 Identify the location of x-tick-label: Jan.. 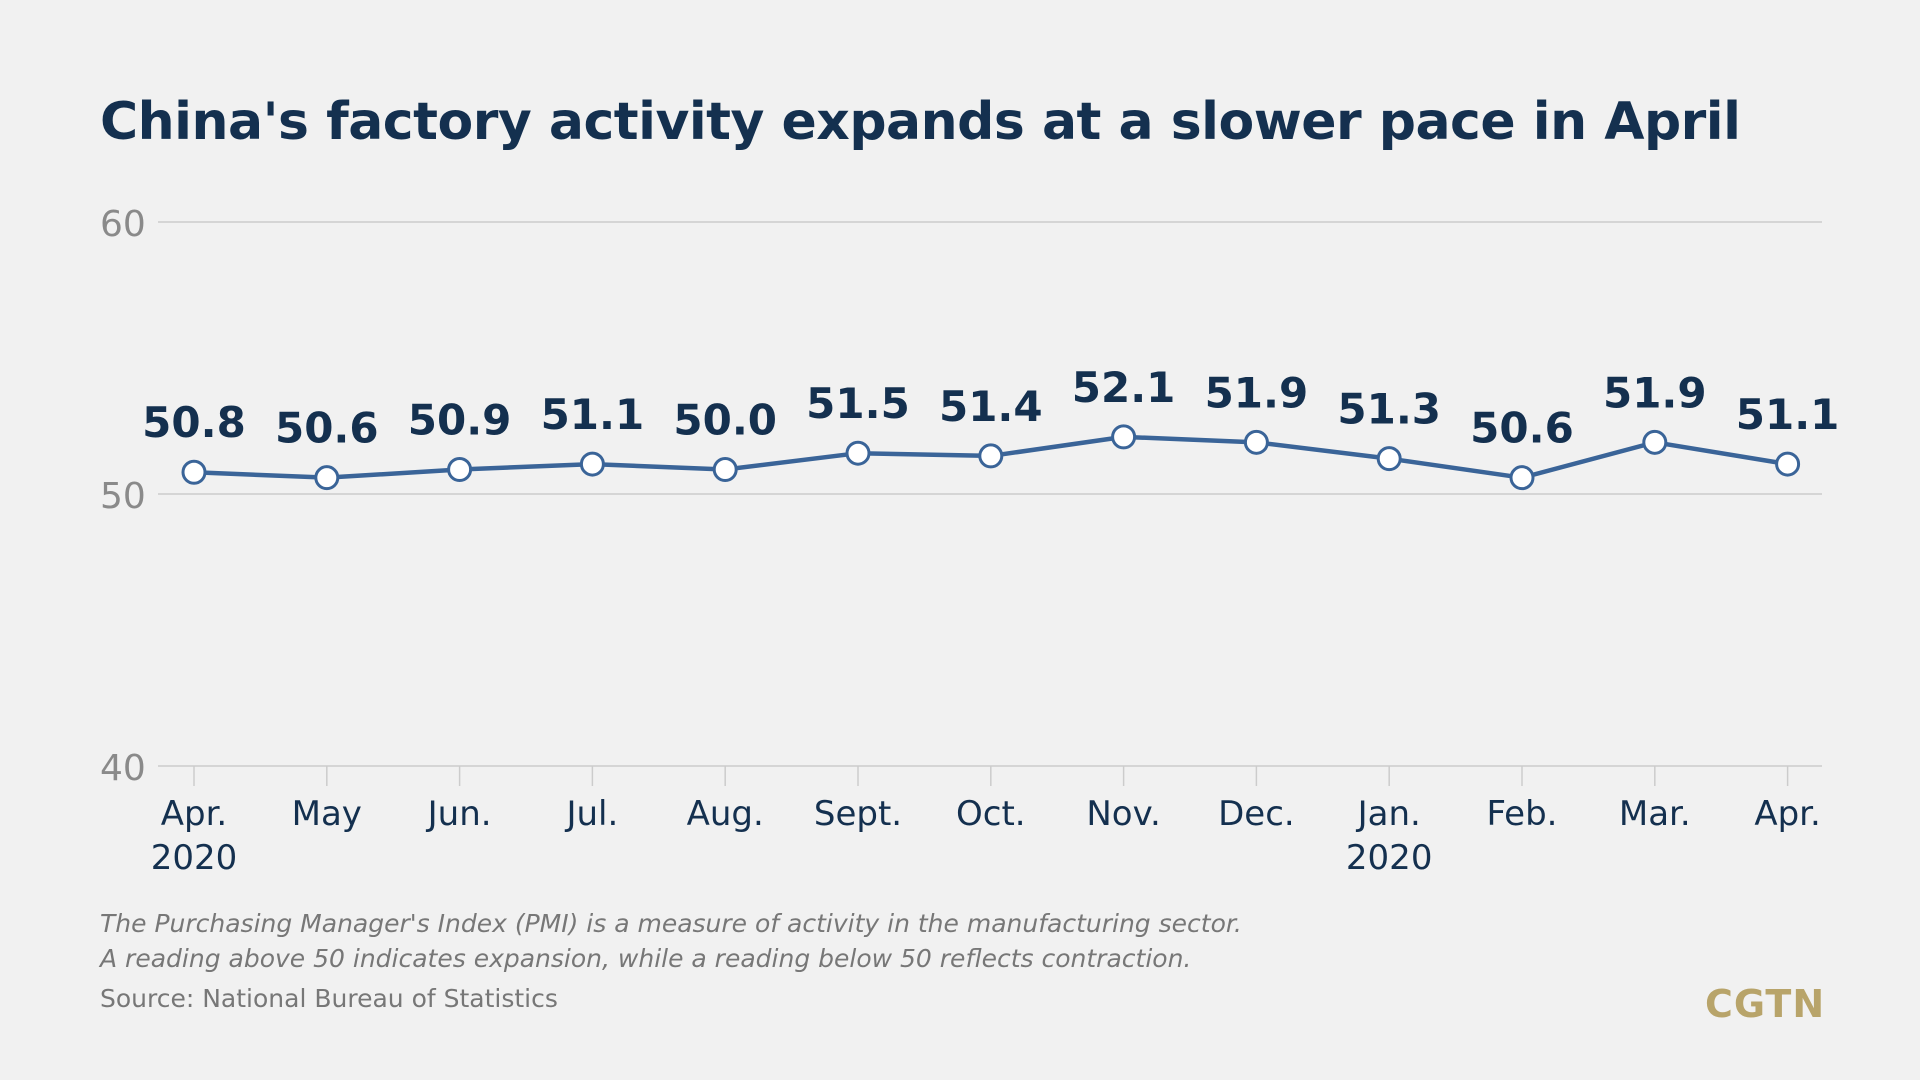
(1388, 814).